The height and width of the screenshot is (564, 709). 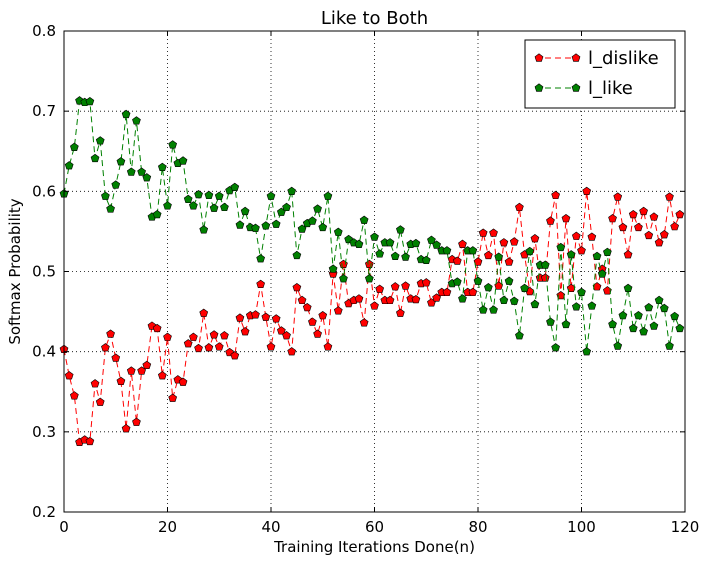 I want to click on y-tick-label: 0.2, so click(x=44, y=512).